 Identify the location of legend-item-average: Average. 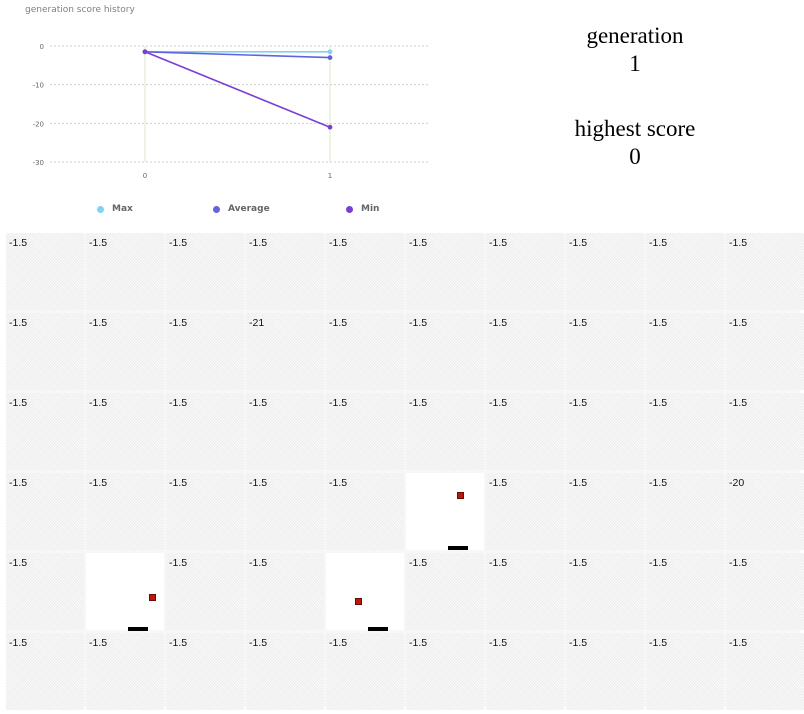
(241, 209).